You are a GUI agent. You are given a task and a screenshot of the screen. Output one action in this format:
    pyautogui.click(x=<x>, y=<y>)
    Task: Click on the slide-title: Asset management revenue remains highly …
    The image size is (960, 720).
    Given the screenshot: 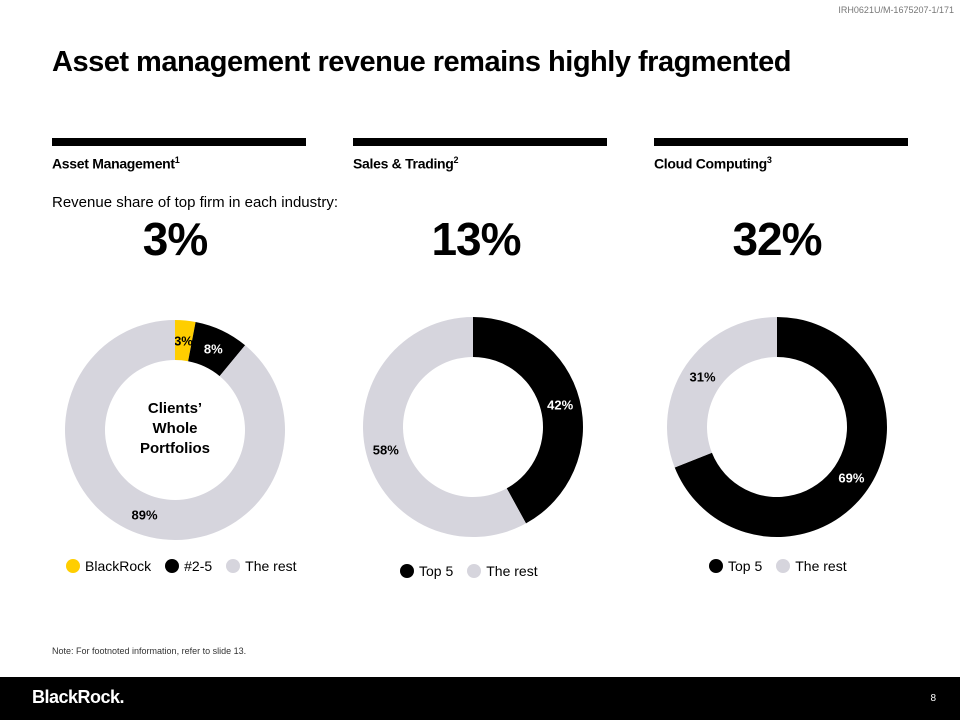 What is the action you would take?
    pyautogui.click(x=421, y=62)
    